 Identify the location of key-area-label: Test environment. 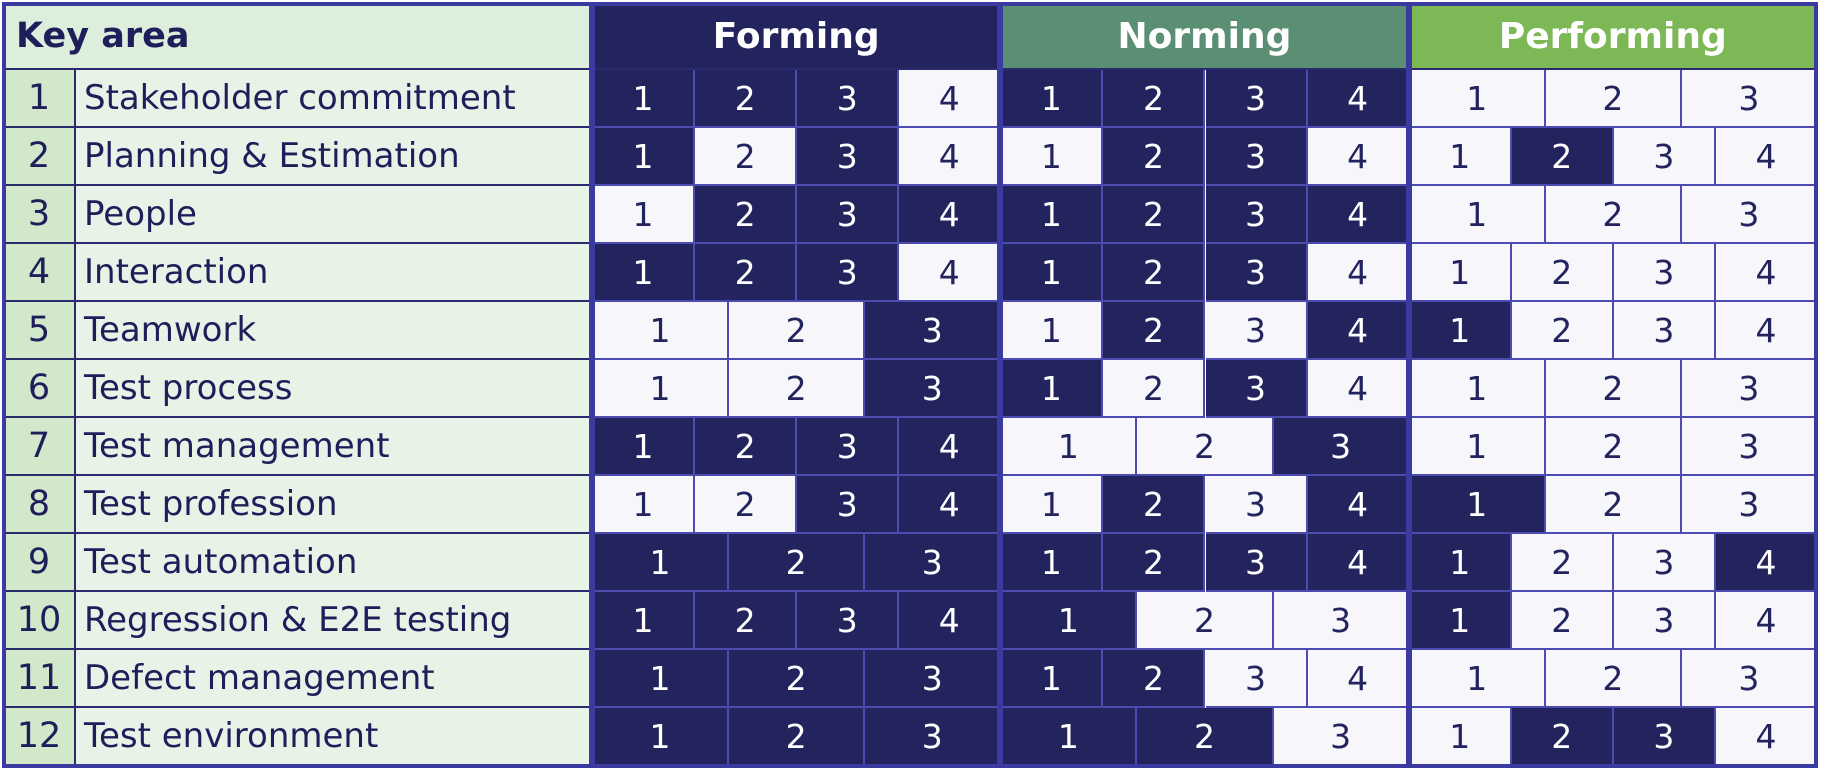
(334, 737).